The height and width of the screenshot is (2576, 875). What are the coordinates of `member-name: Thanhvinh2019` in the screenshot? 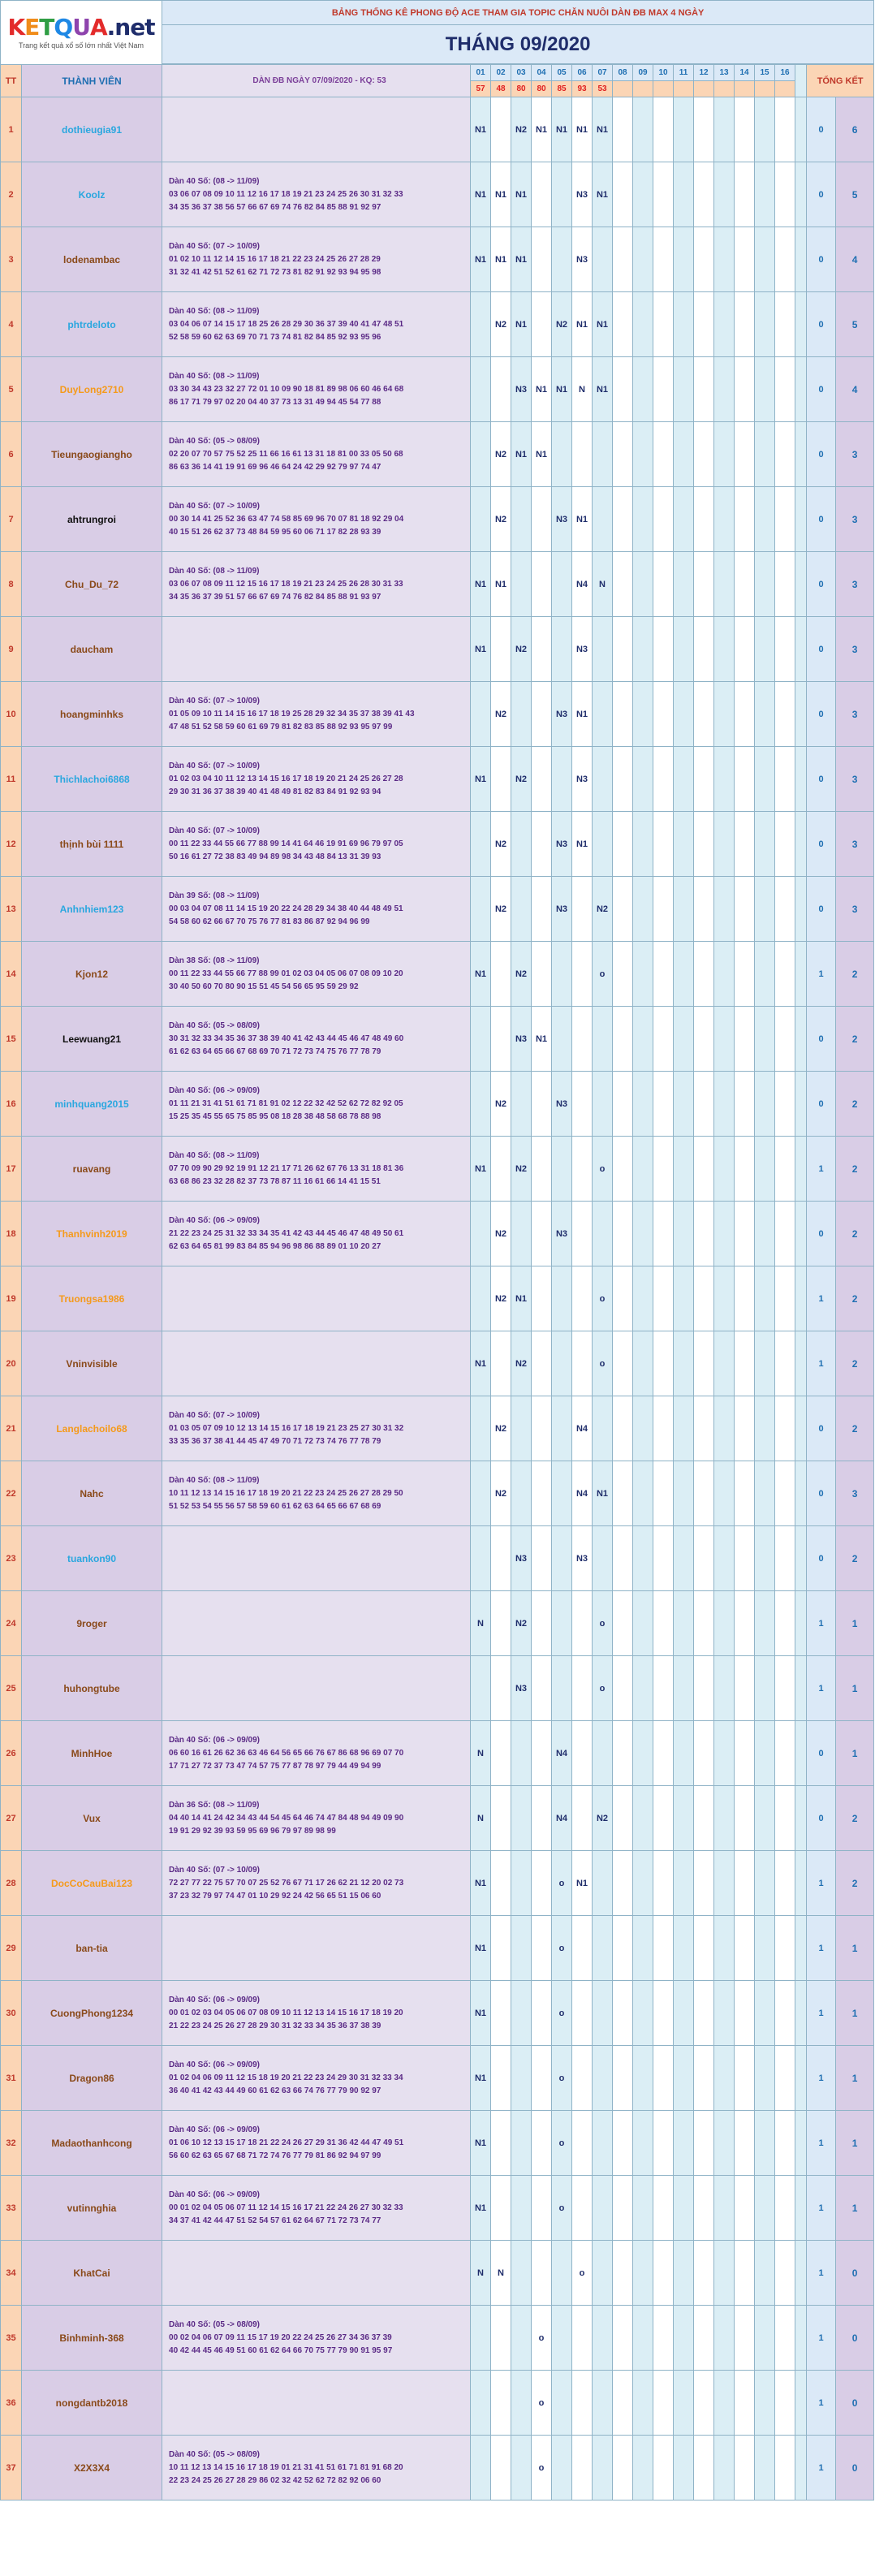 It's located at (91, 1233).